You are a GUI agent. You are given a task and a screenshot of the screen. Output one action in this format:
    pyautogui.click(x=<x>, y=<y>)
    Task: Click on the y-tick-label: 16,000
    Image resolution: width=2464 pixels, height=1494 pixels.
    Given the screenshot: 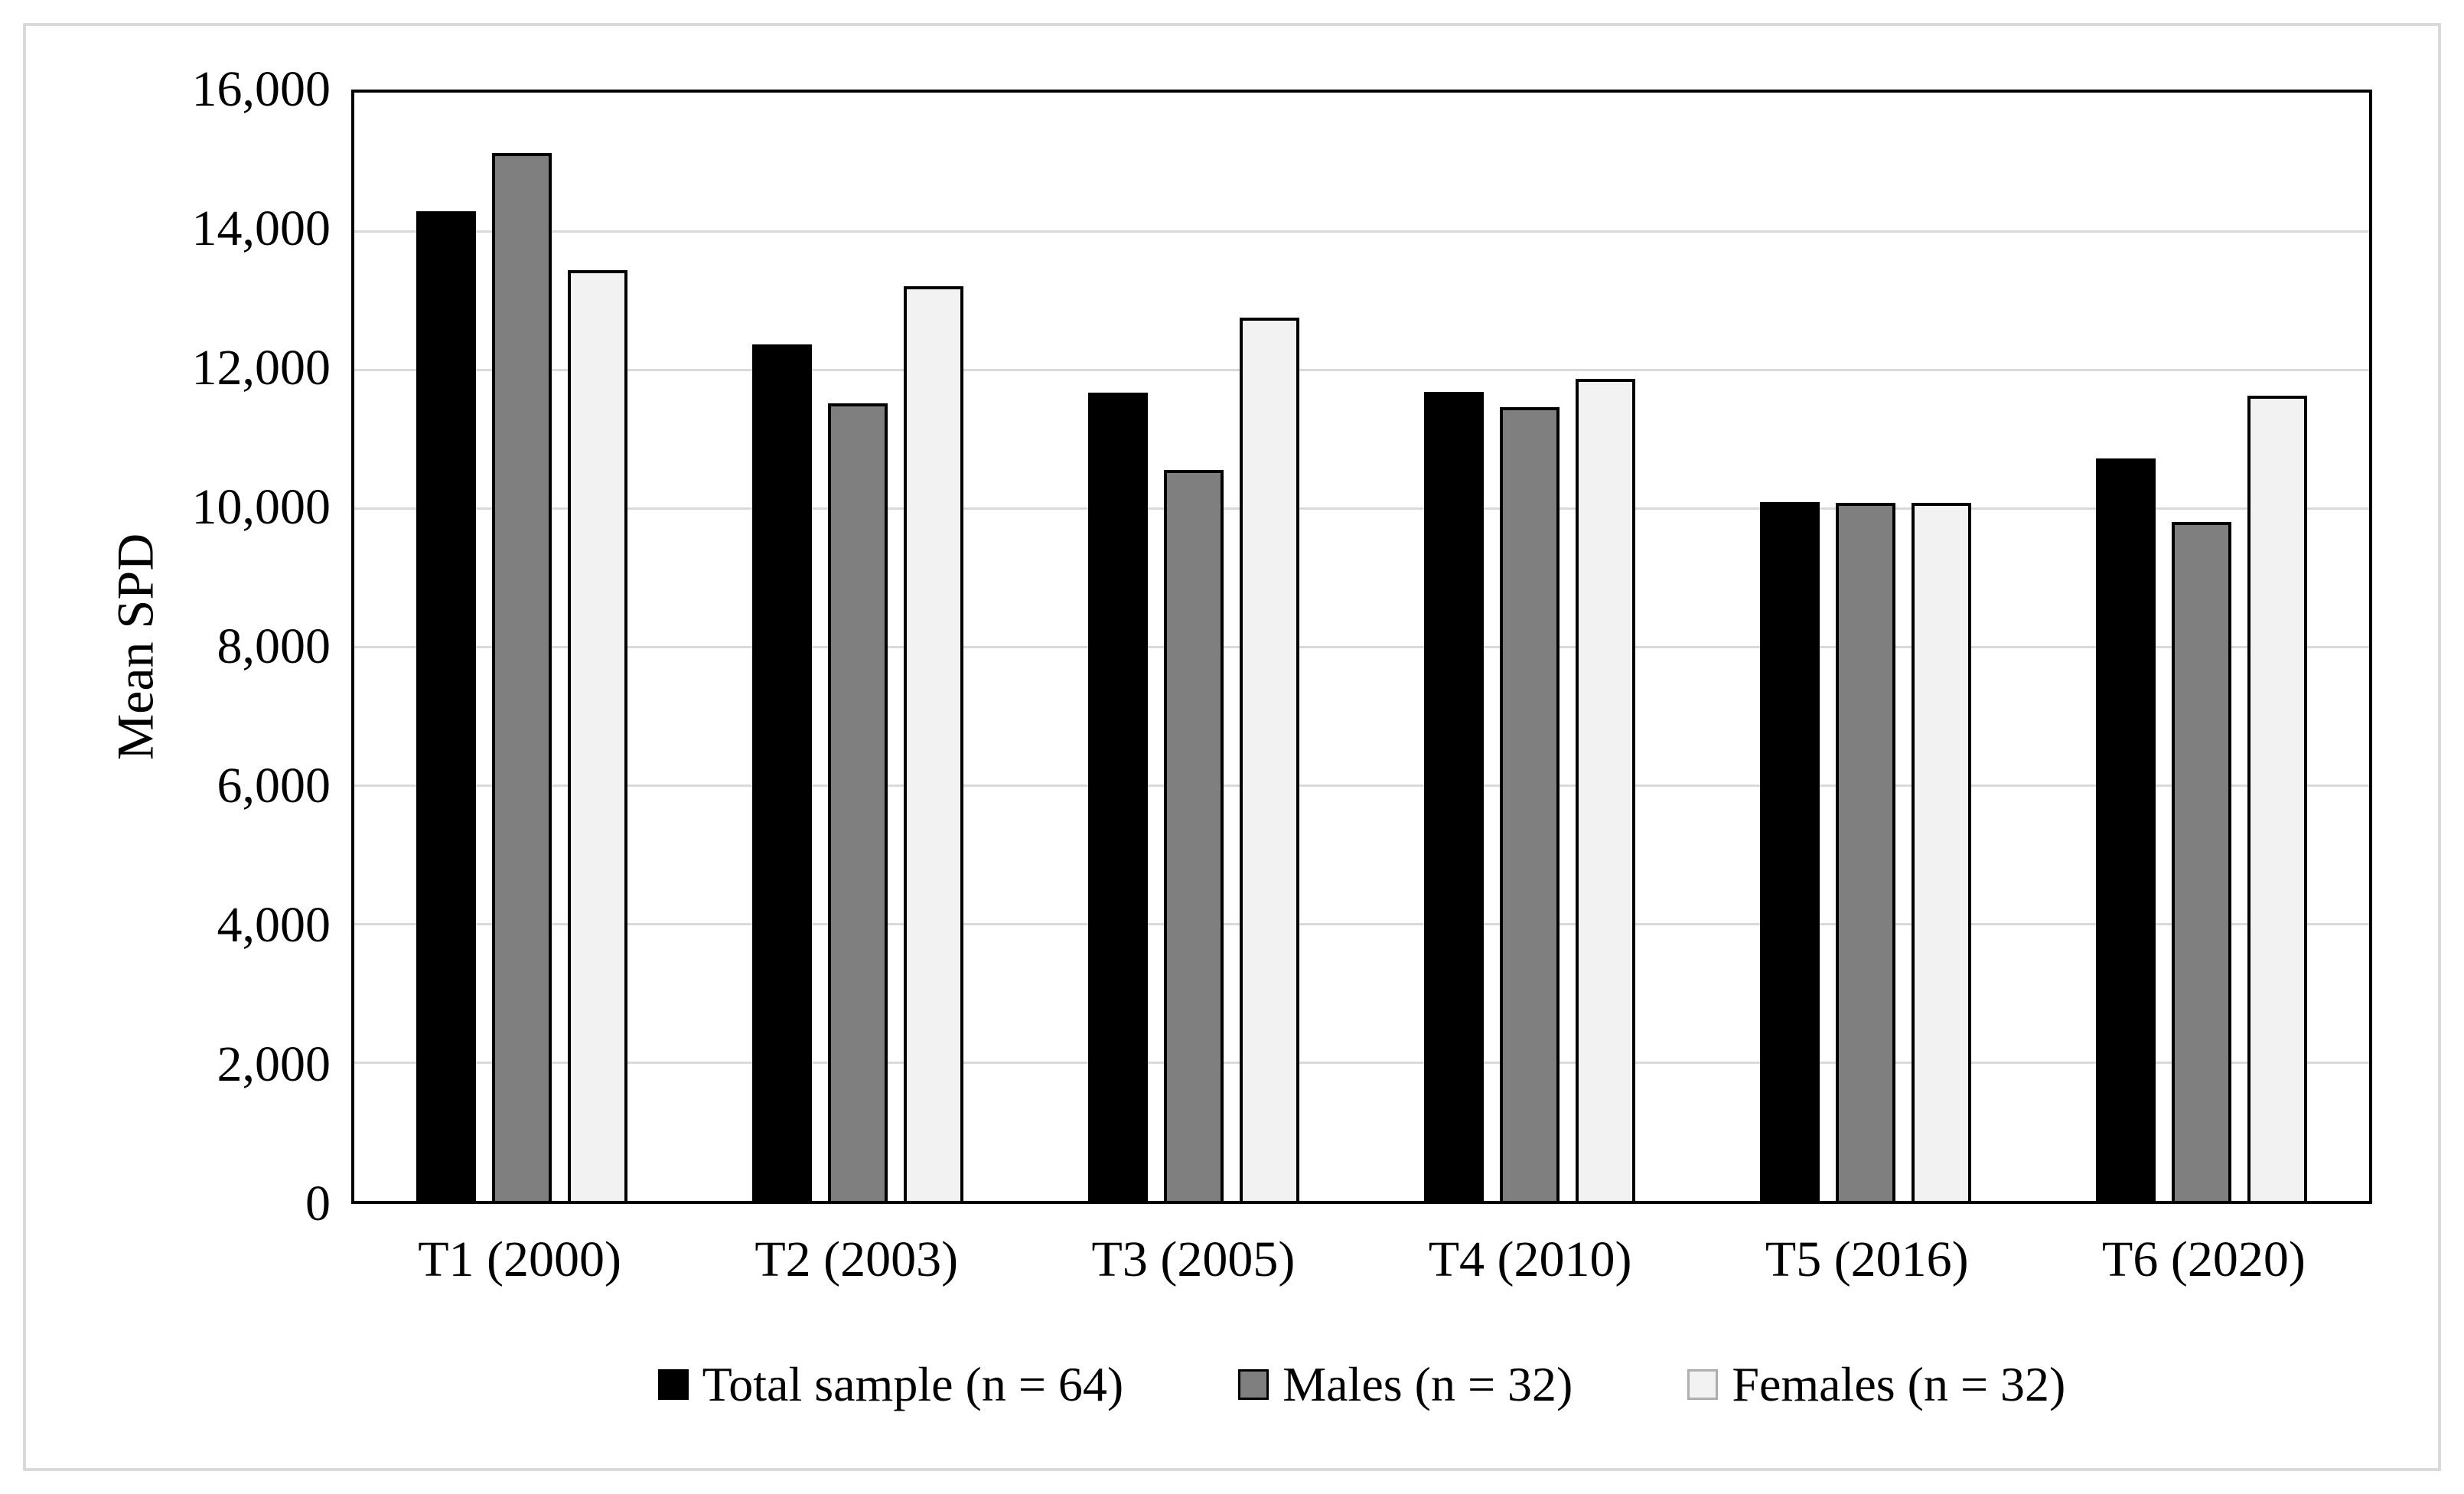 What is the action you would take?
    pyautogui.click(x=261, y=89)
    